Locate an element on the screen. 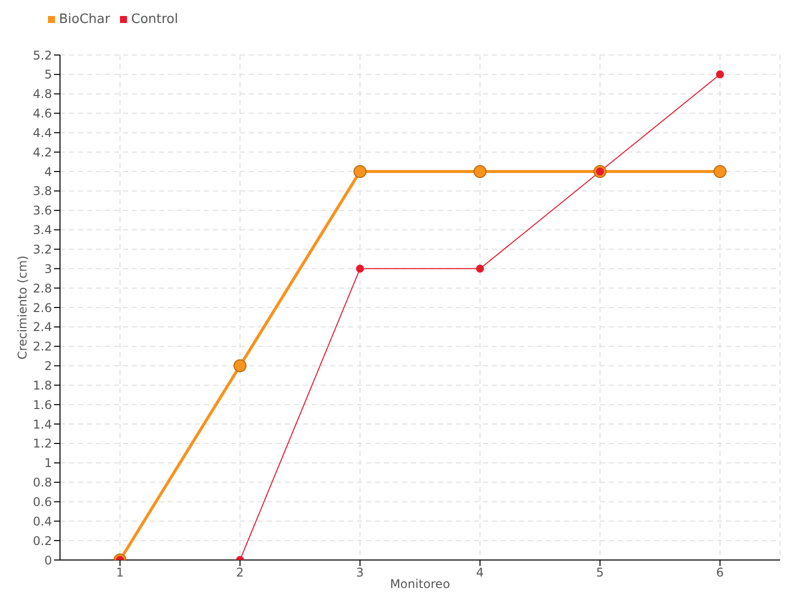 This screenshot has height=600, width=800. y-tick-label: 2.8 is located at coordinates (42, 288).